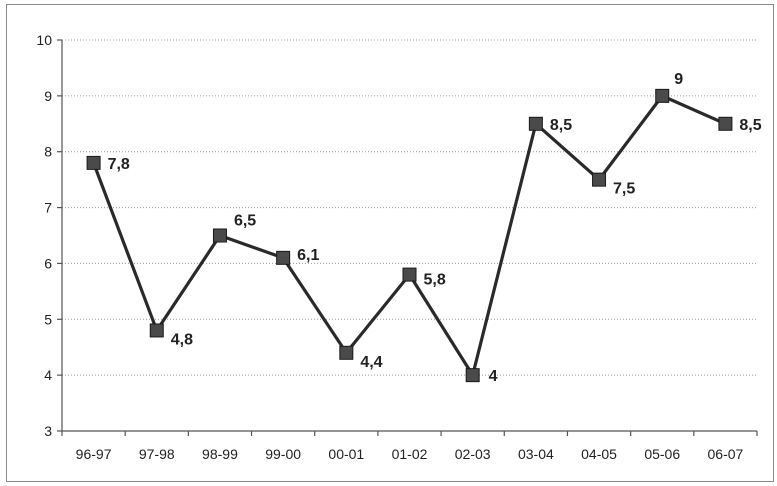 This screenshot has height=486, width=777. I want to click on data-label: 4,8, so click(182, 339).